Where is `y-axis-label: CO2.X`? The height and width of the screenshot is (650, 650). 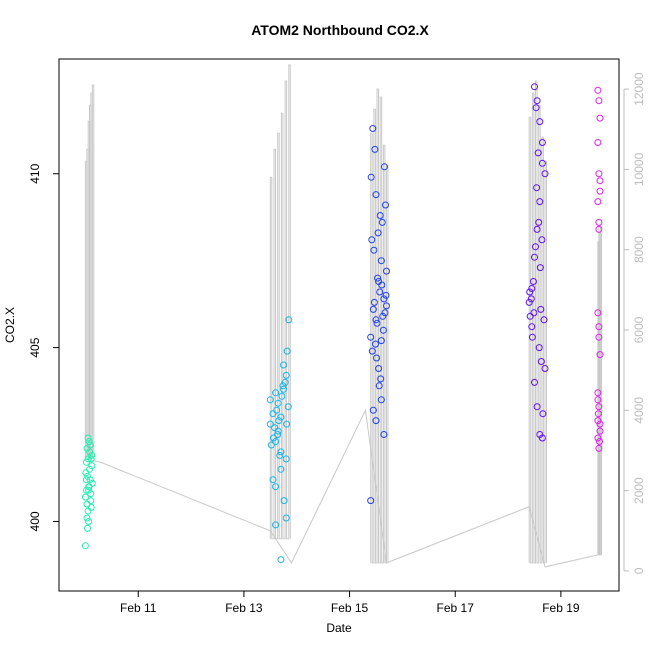
y-axis-label: CO2.X is located at coordinates (10, 325).